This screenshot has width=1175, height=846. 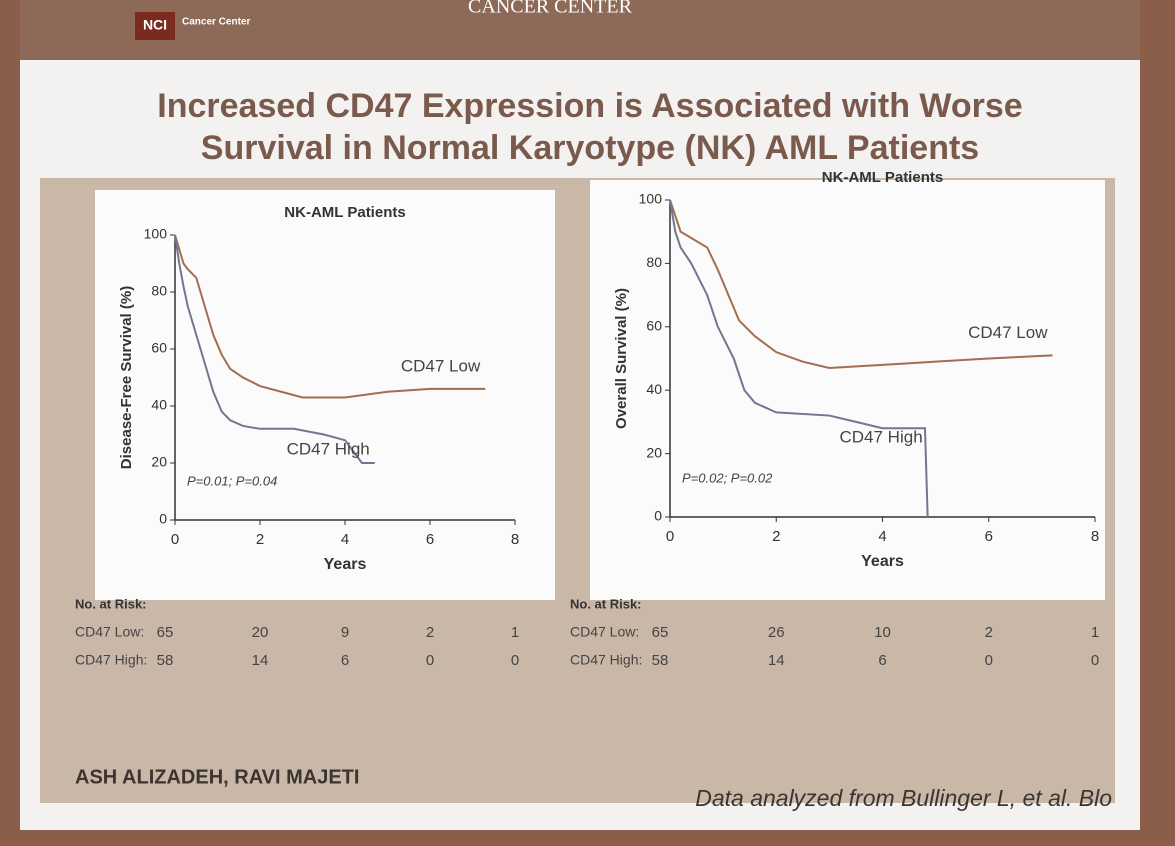 What do you see at coordinates (621, 358) in the screenshot?
I see `y-axis-label: Overall Survival (%)` at bounding box center [621, 358].